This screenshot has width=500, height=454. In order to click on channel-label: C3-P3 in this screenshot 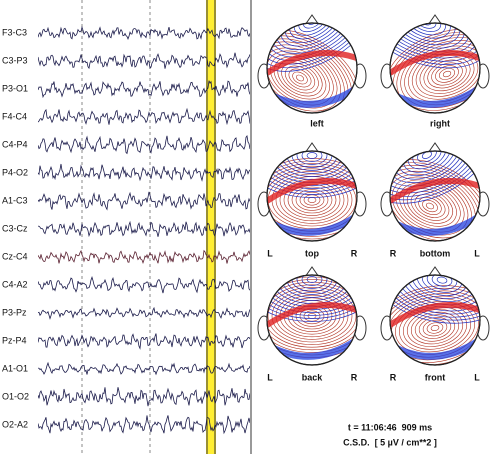, I will do `click(15, 60)`.